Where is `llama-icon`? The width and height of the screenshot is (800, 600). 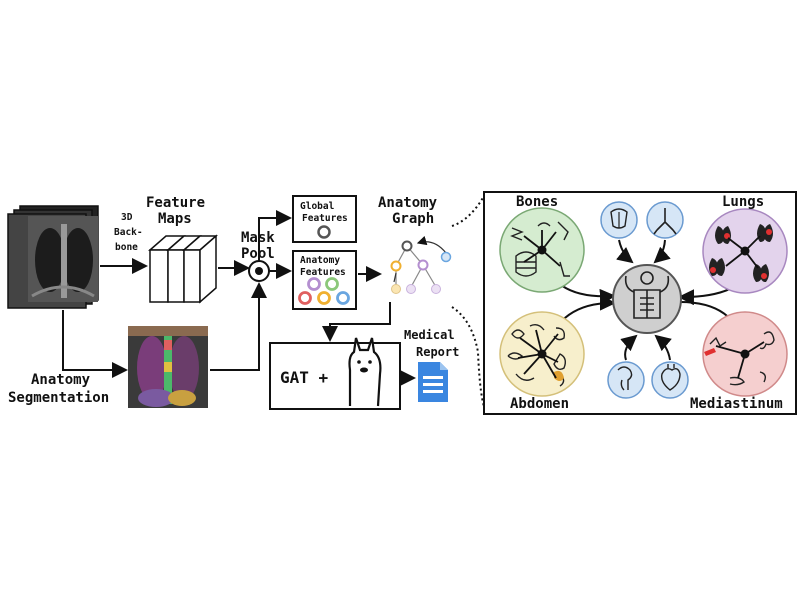
llama-icon is located at coordinates (365, 372).